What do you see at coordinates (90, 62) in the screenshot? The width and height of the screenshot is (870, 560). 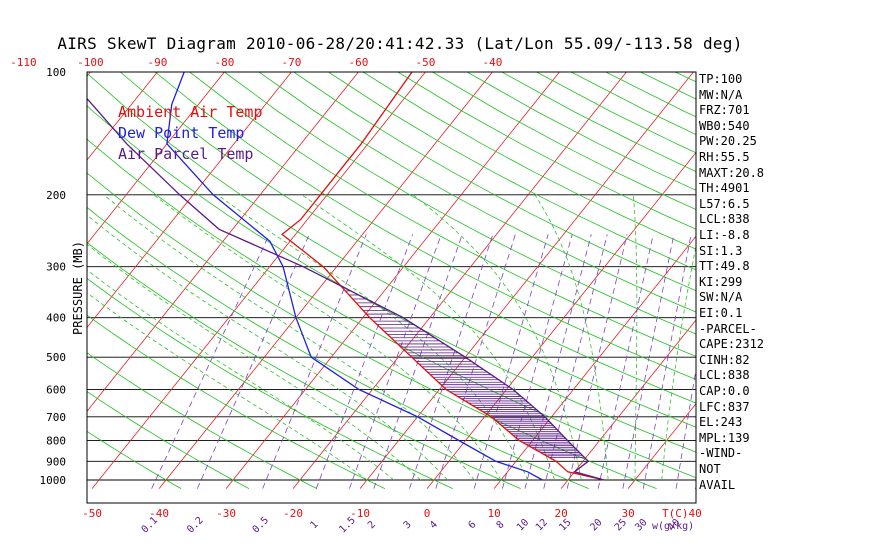 I see `top-temp-tick-label: -100` at bounding box center [90, 62].